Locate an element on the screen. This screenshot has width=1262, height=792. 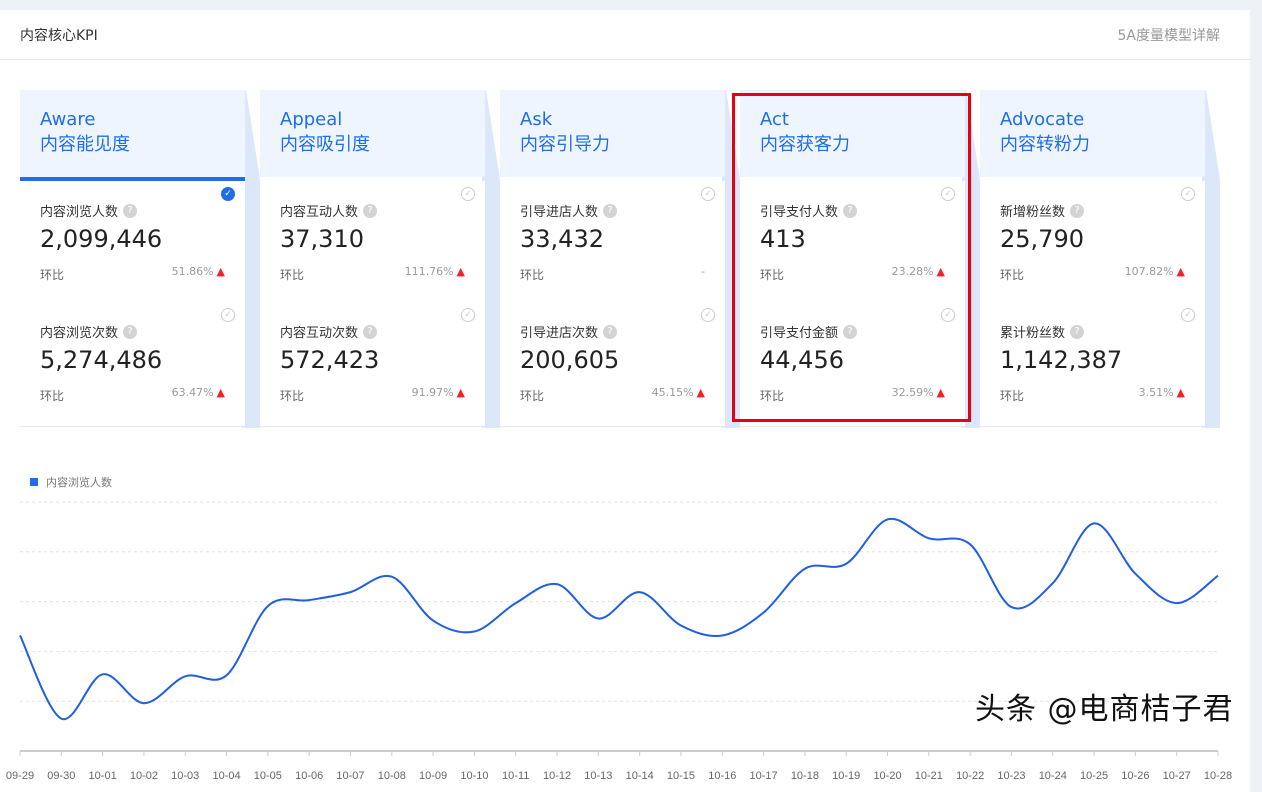
column-title-cn: 内容引导力 is located at coordinates (565, 144).